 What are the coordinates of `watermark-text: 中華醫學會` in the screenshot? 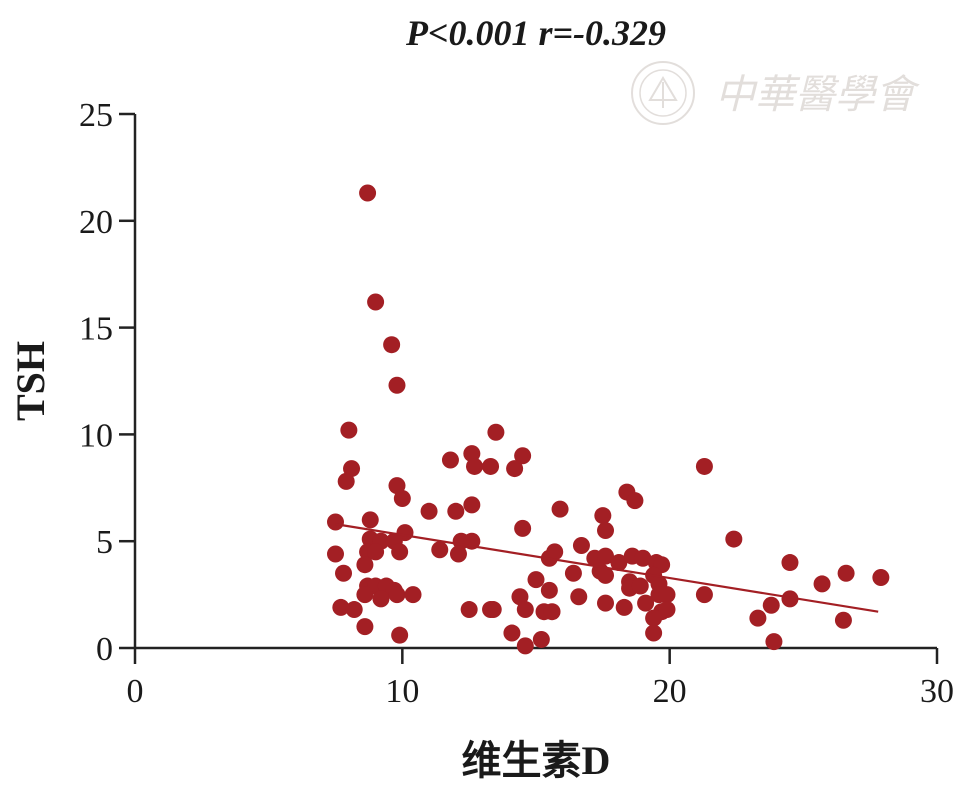 It's located at (817, 94).